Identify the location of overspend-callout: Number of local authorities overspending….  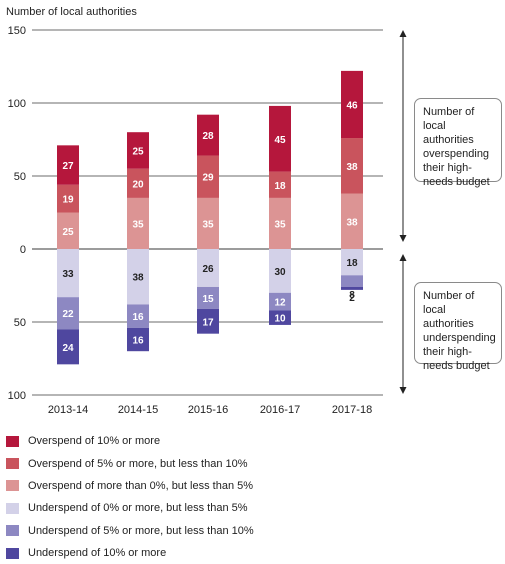
(458, 143).